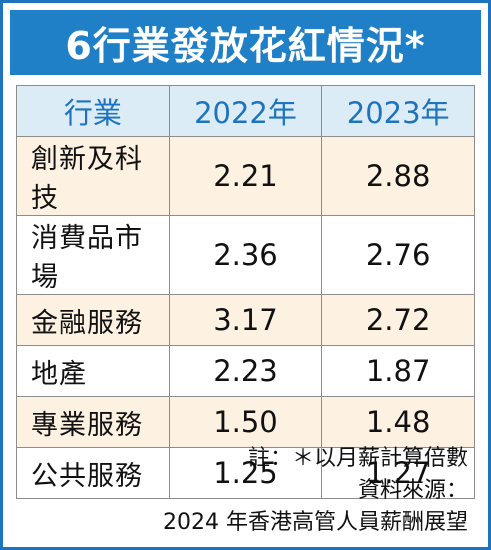 The height and width of the screenshot is (550, 491). I want to click on header-row: 行業 2022年 2023年, so click(245, 111).